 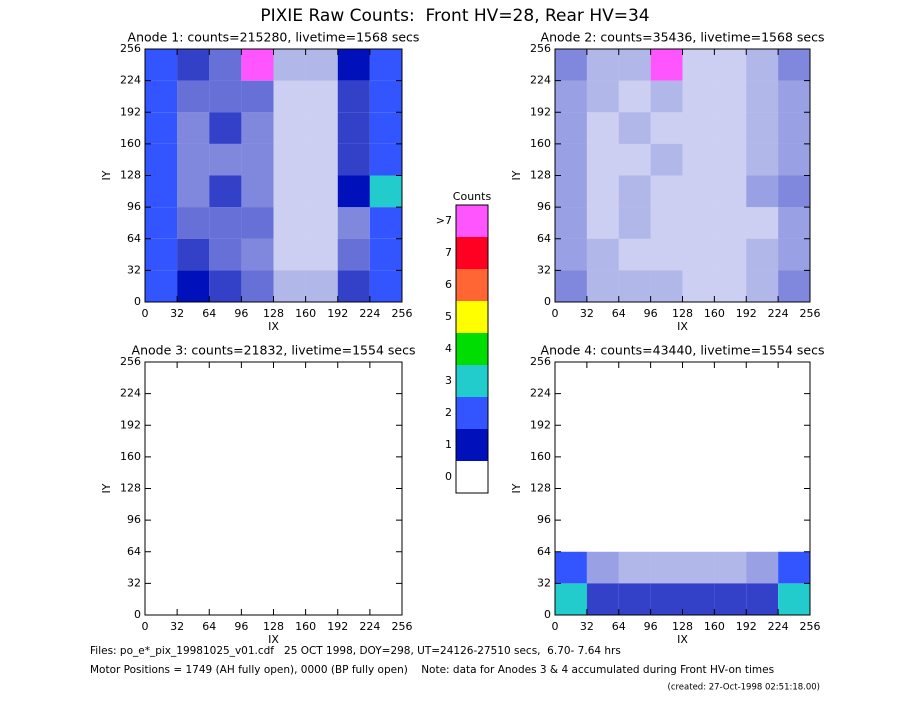 What do you see at coordinates (516, 175) in the screenshot?
I see `y-axis-label: IY` at bounding box center [516, 175].